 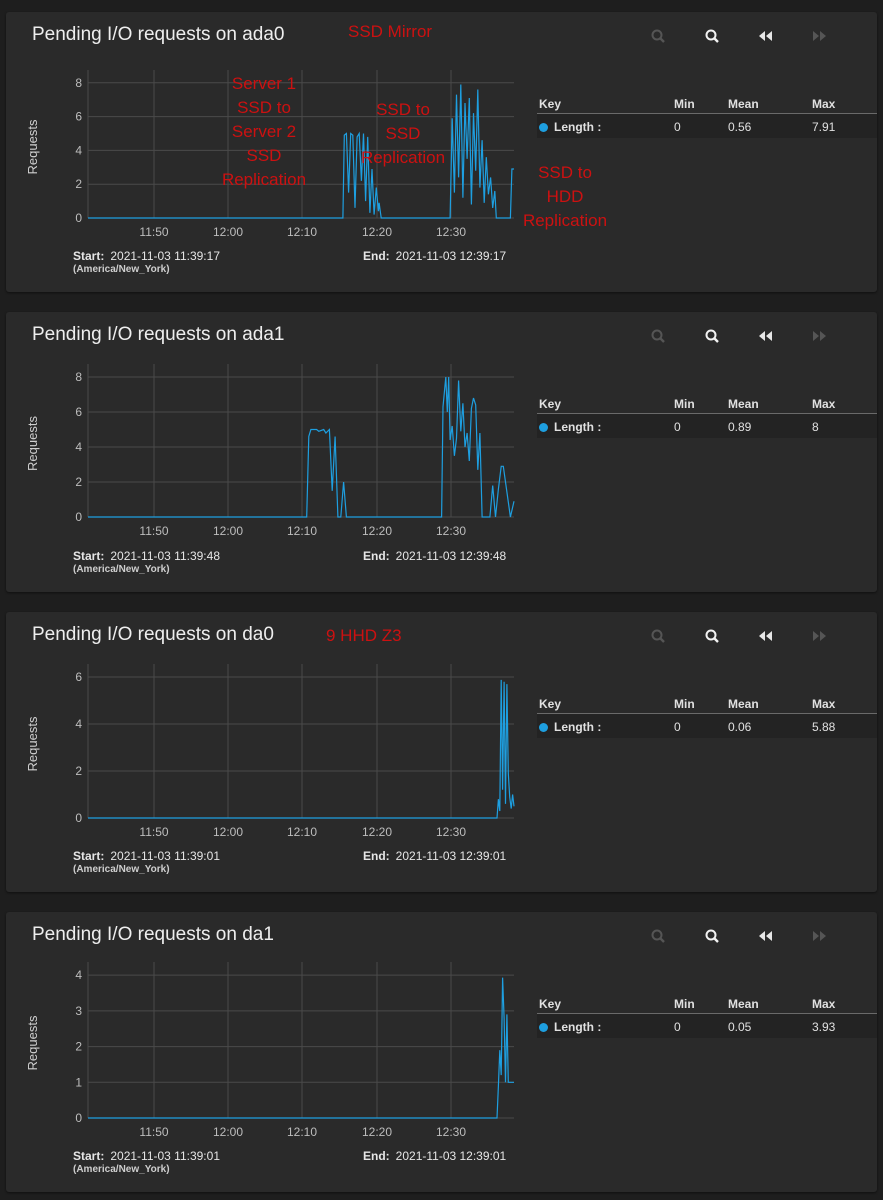 What do you see at coordinates (707, 415) in the screenshot?
I see `legend-table: Key Min Mean Max Length : 0 0.89 8` at bounding box center [707, 415].